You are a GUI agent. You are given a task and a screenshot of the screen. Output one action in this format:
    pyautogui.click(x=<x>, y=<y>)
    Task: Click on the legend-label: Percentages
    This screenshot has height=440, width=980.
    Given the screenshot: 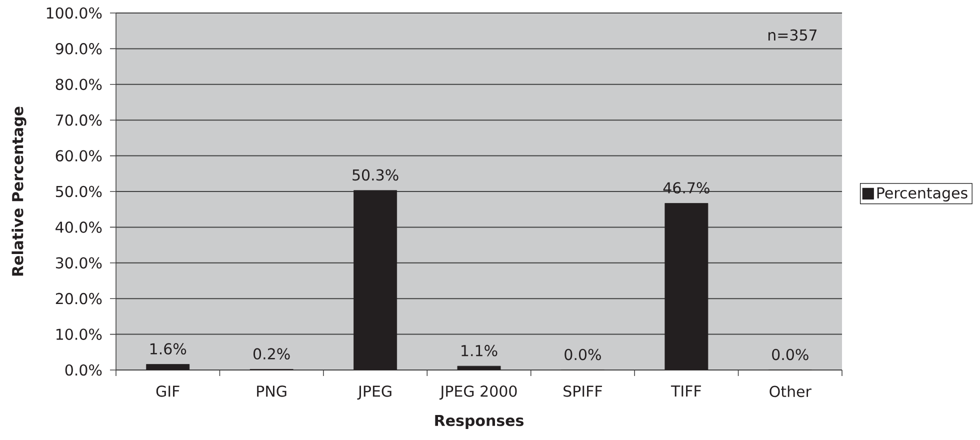 What is the action you would take?
    pyautogui.click(x=922, y=194)
    